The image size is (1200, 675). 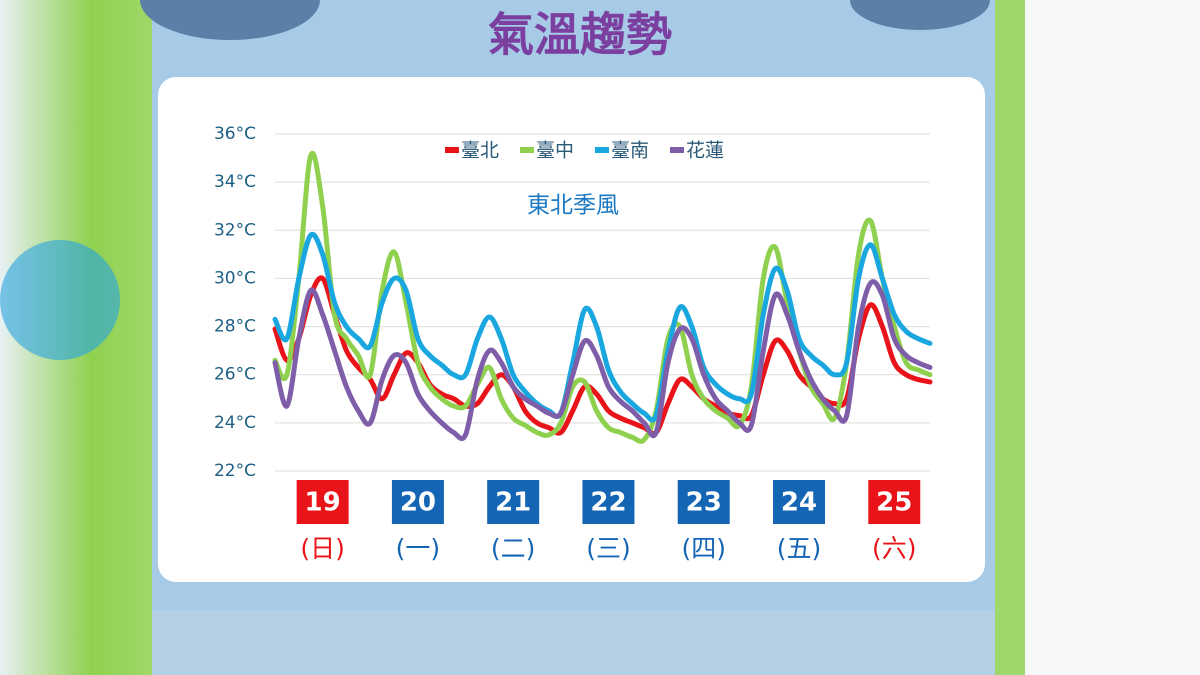 What do you see at coordinates (513, 548) in the screenshot?
I see `weekday-label: (二)` at bounding box center [513, 548].